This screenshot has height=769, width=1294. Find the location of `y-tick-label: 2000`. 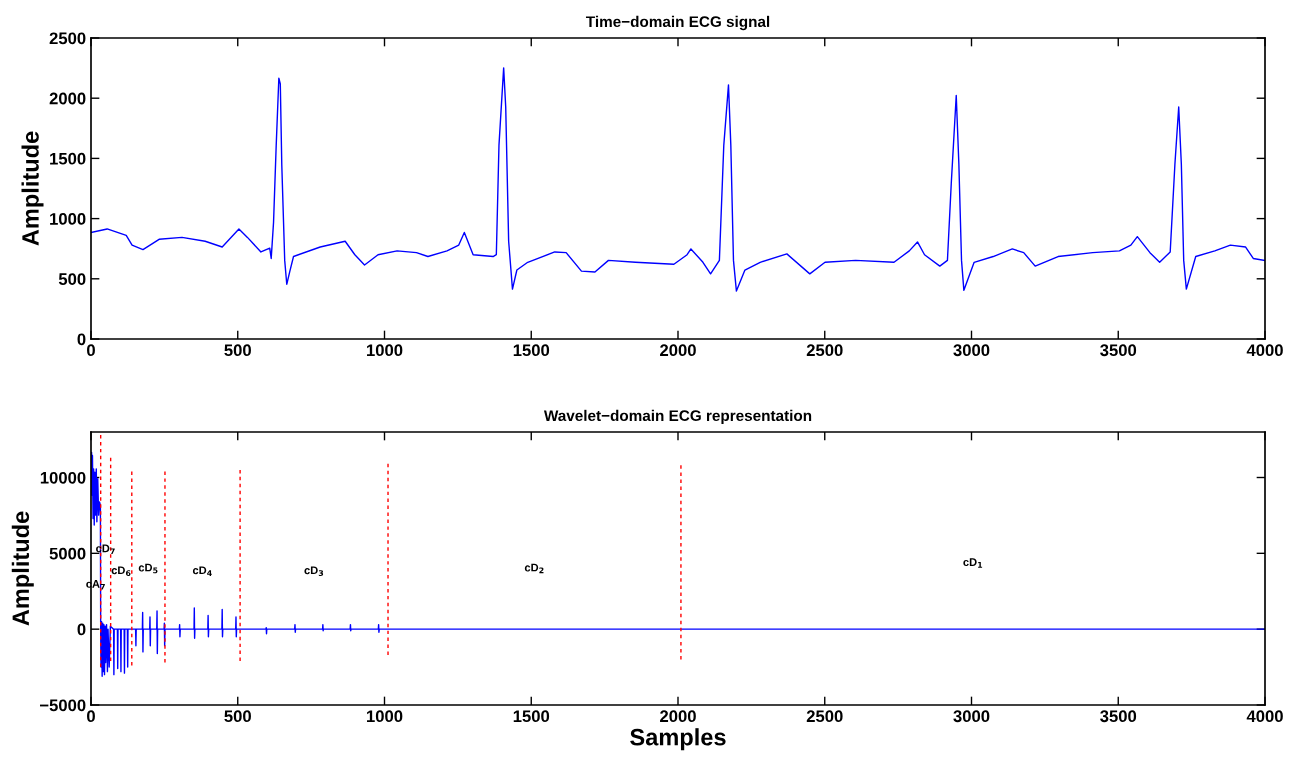

y-tick-label: 2000 is located at coordinates (67, 98).